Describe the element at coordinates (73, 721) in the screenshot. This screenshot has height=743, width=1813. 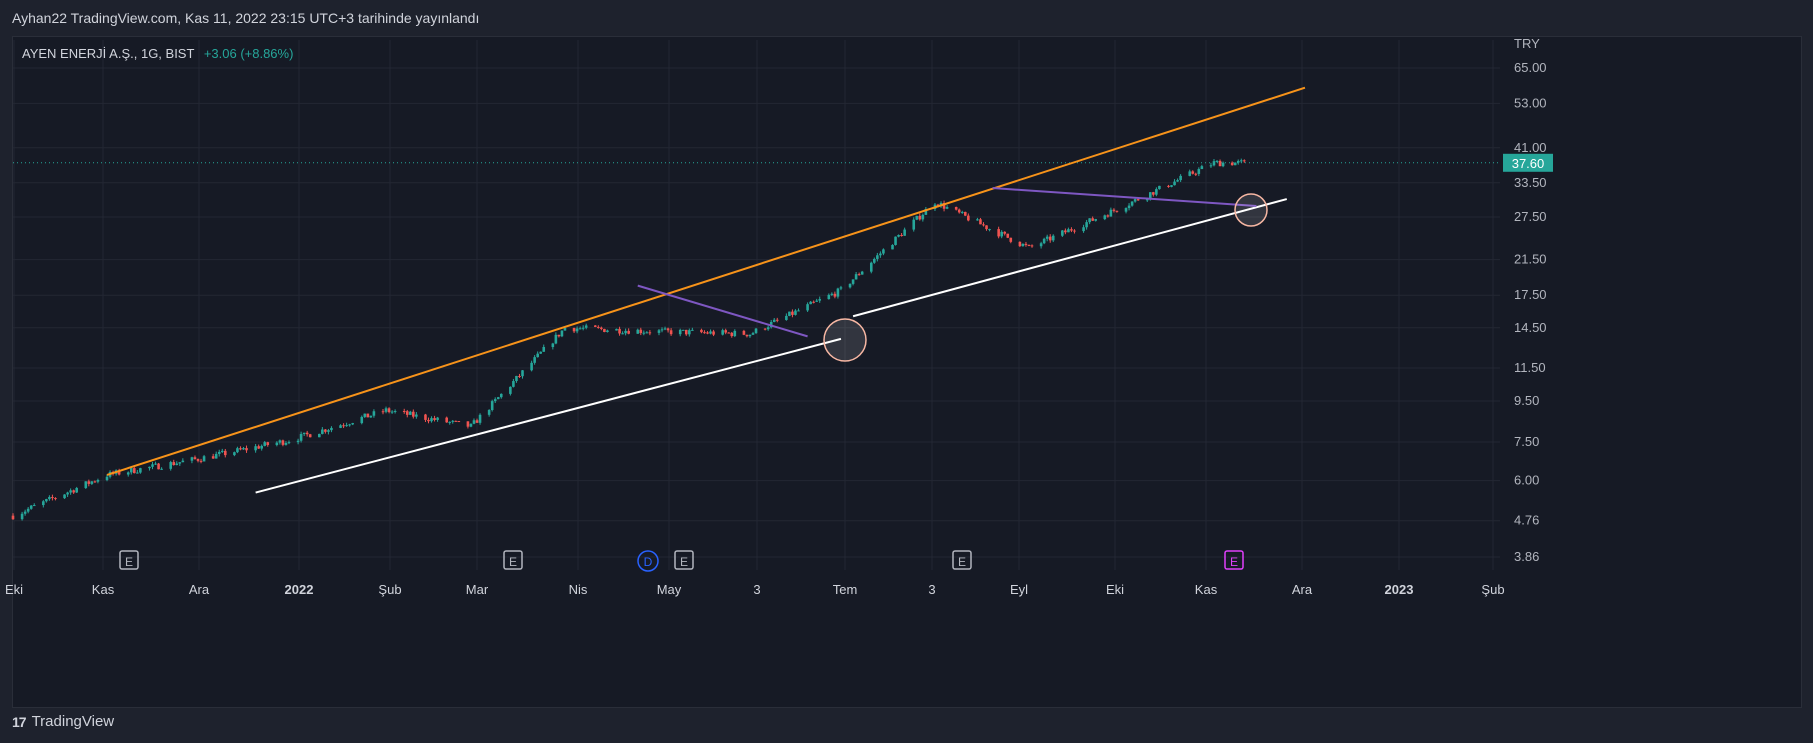
I see `brand-name: TradingView` at that location.